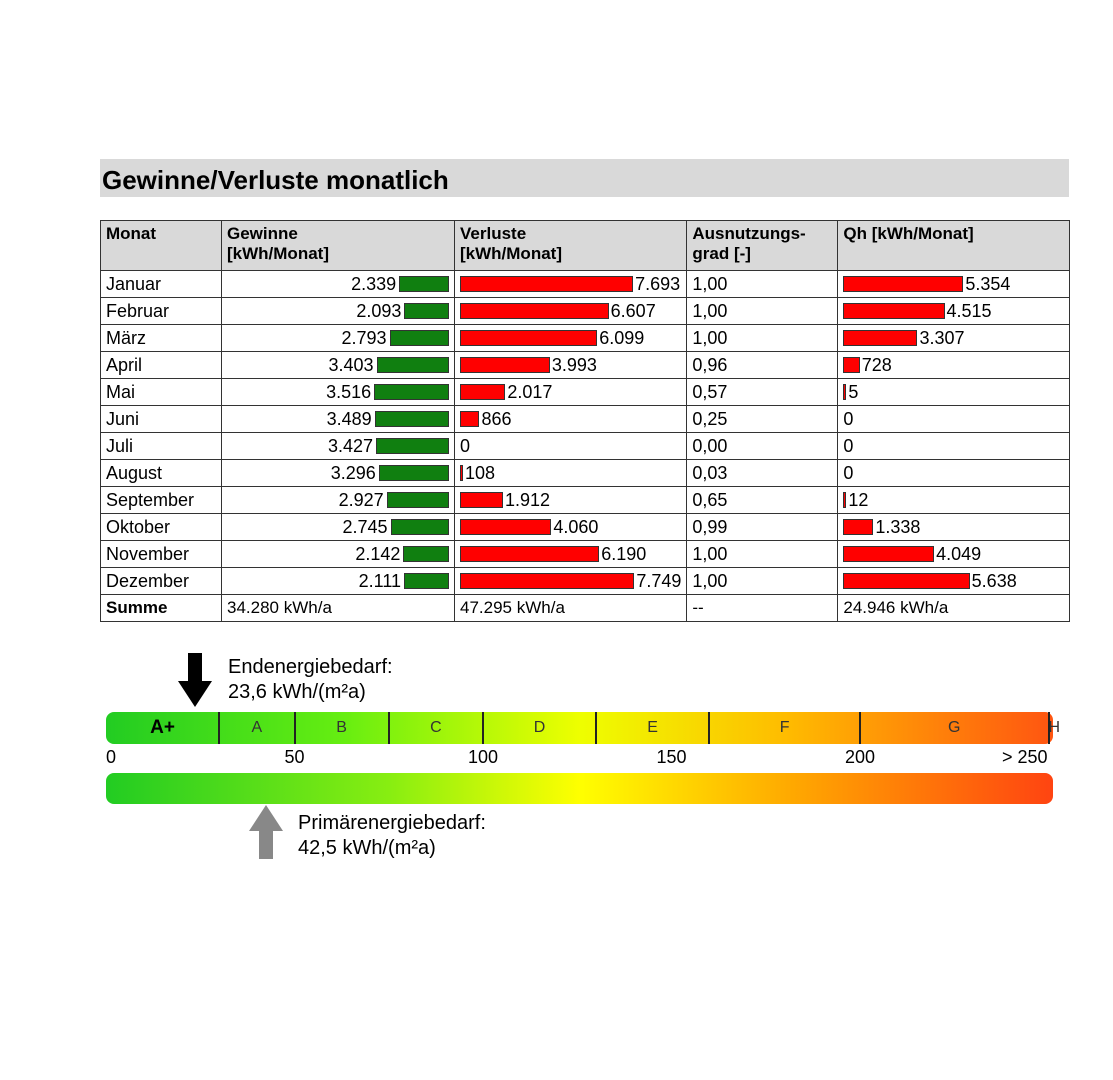  What do you see at coordinates (1054, 727) in the screenshot?
I see `class-h: H` at bounding box center [1054, 727].